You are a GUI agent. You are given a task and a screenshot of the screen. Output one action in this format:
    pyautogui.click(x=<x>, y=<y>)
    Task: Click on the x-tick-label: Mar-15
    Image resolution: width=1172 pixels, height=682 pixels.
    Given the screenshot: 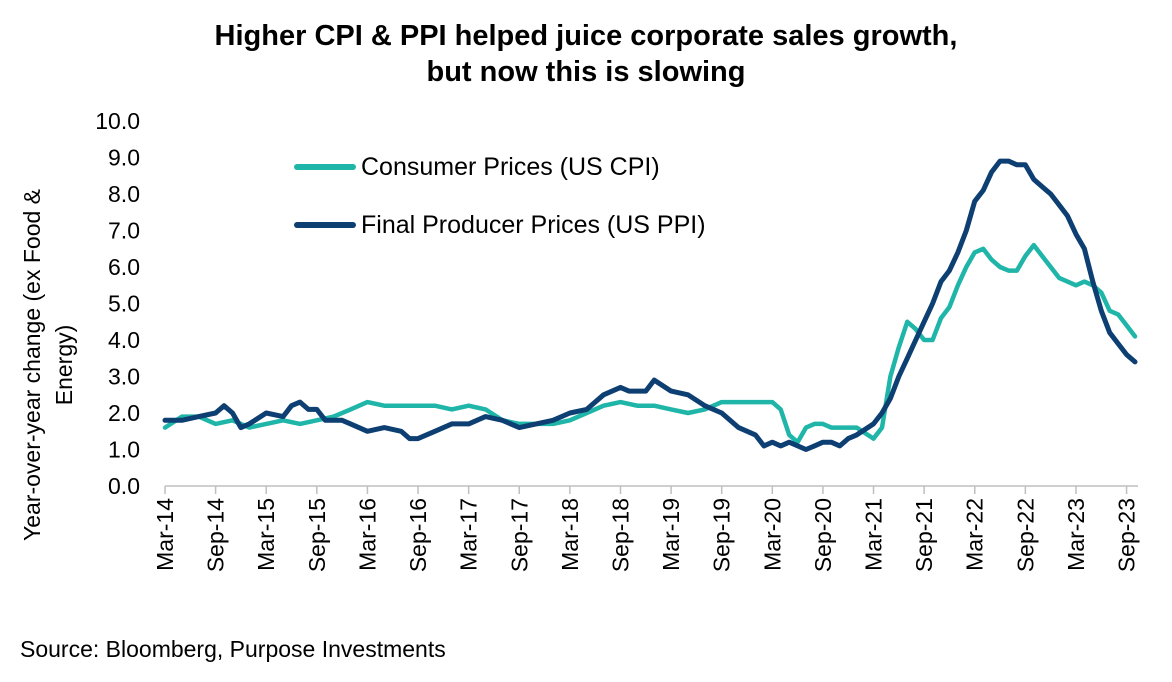 What is the action you would take?
    pyautogui.click(x=266, y=534)
    